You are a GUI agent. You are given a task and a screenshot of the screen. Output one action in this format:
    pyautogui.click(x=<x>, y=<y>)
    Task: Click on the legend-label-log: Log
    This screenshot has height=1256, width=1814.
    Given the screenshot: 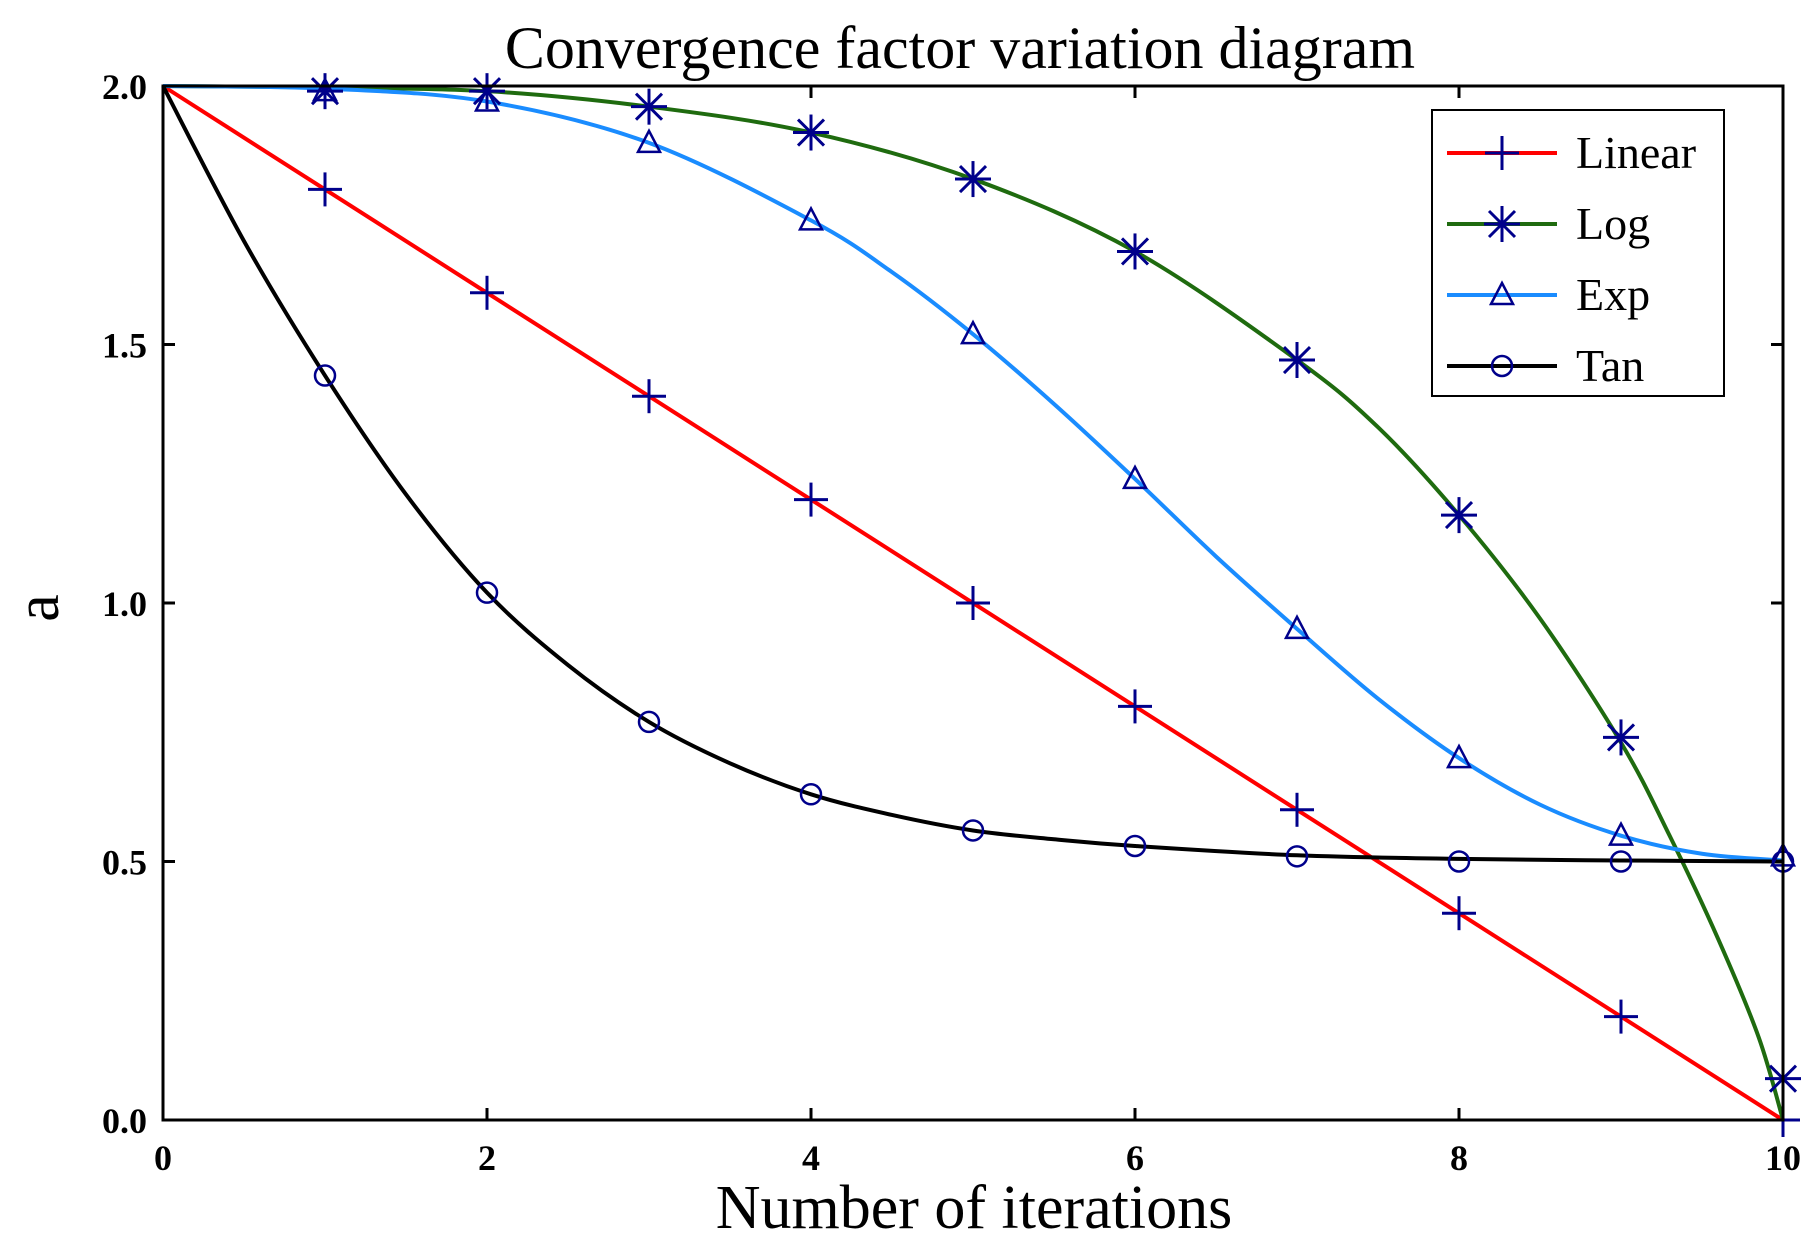 What is the action you would take?
    pyautogui.click(x=1613, y=223)
    